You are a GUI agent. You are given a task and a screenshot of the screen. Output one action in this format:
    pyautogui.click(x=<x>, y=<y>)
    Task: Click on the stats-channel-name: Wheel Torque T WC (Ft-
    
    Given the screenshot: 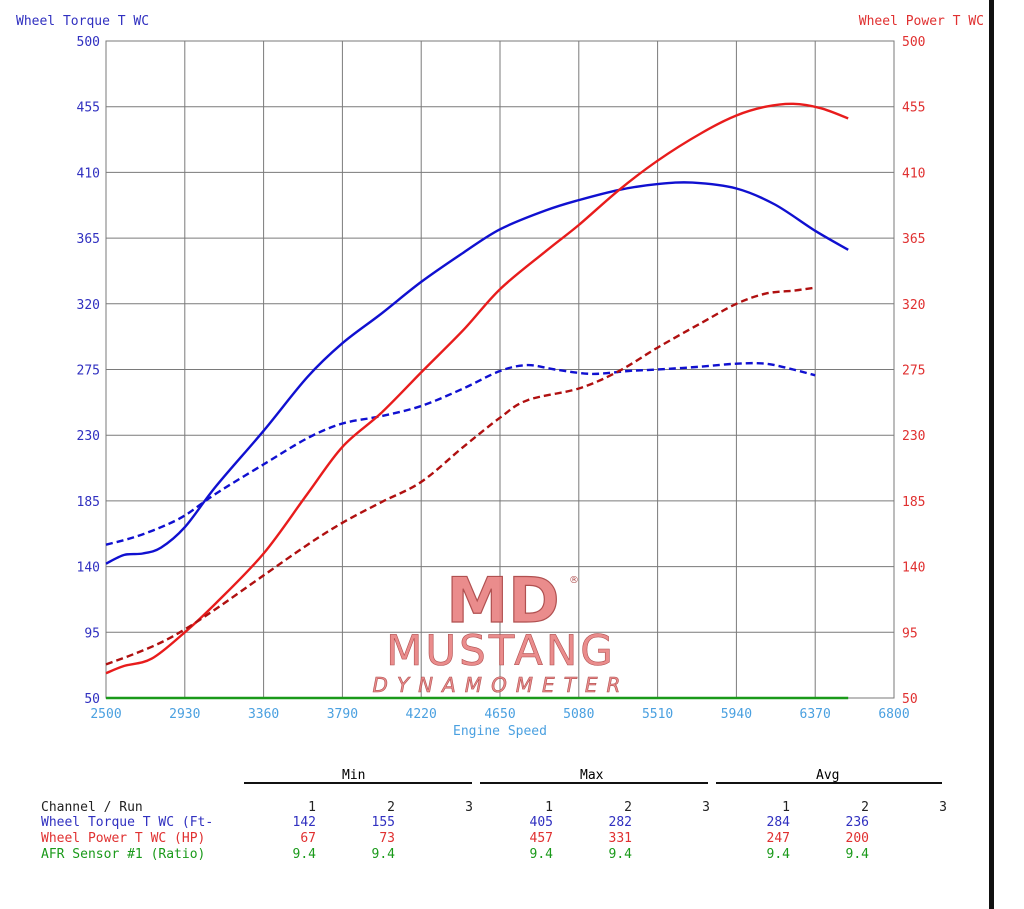 What is the action you would take?
    pyautogui.click(x=127, y=822)
    